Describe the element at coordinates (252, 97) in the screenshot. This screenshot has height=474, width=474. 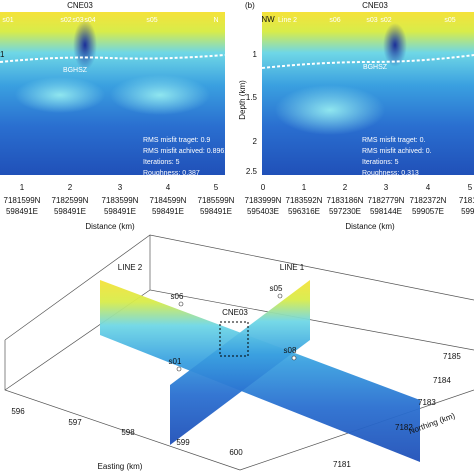
I see `y-tick-label: 1.5` at that location.